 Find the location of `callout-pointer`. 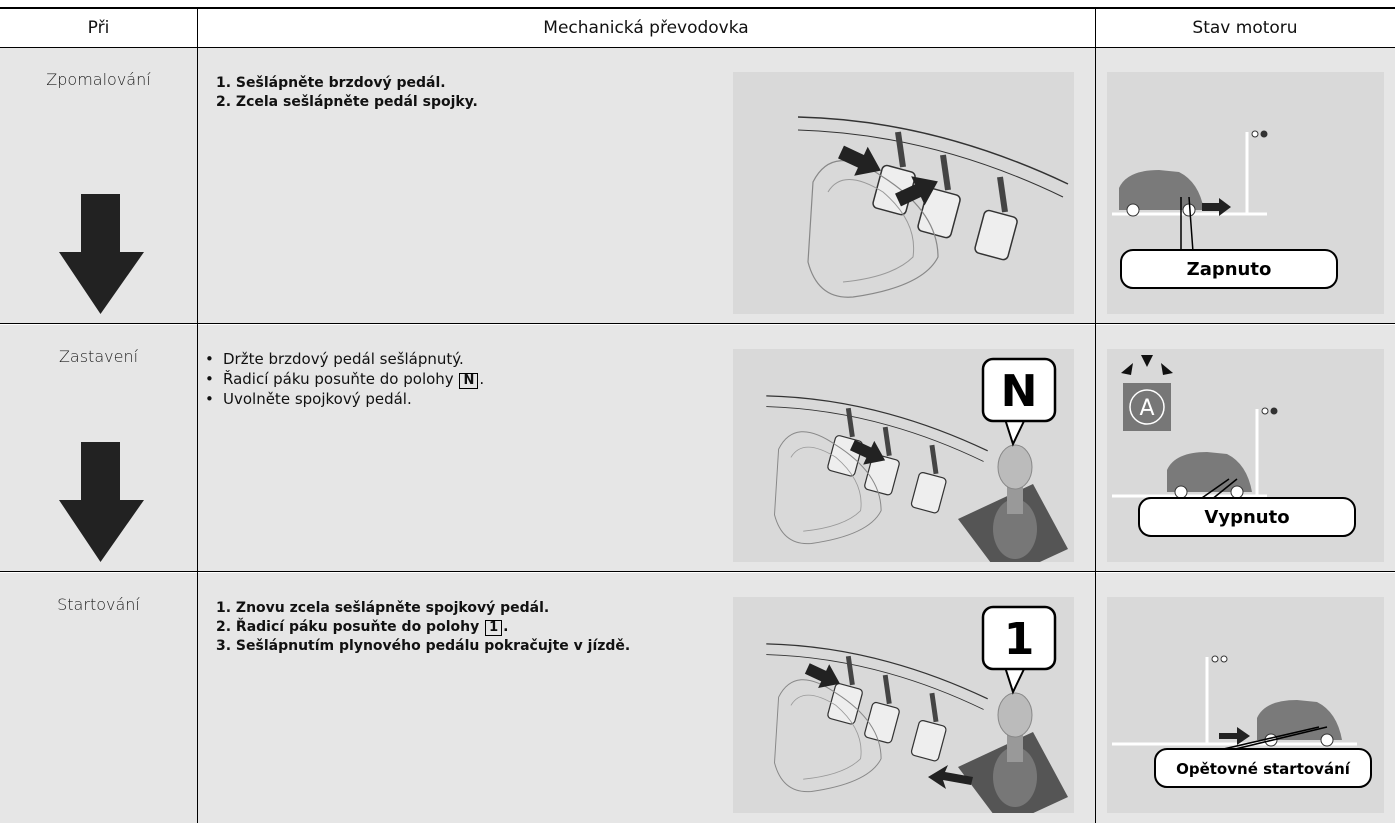

callout-pointer is located at coordinates (1015, 680).